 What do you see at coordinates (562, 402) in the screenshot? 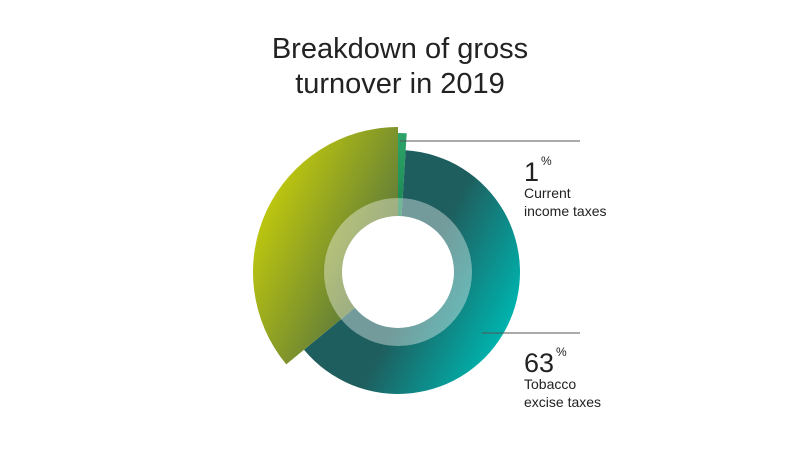
I see `annotation-label-line-2: excise taxes` at bounding box center [562, 402].